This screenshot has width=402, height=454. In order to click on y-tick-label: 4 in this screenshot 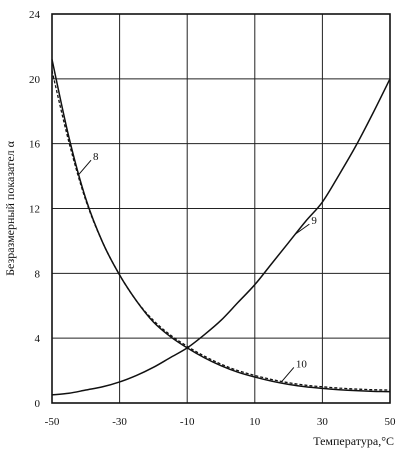, I will do `click(38, 339)`.